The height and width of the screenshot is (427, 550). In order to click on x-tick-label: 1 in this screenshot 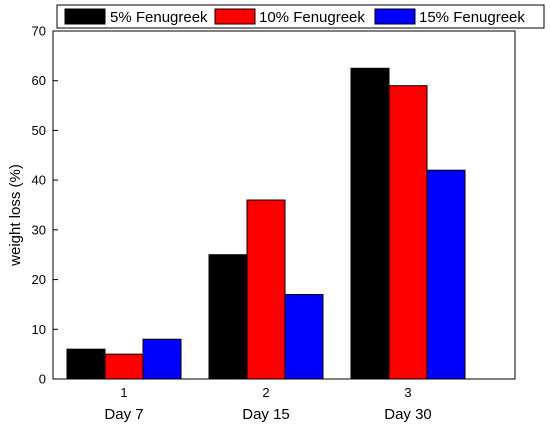, I will do `click(123, 392)`.